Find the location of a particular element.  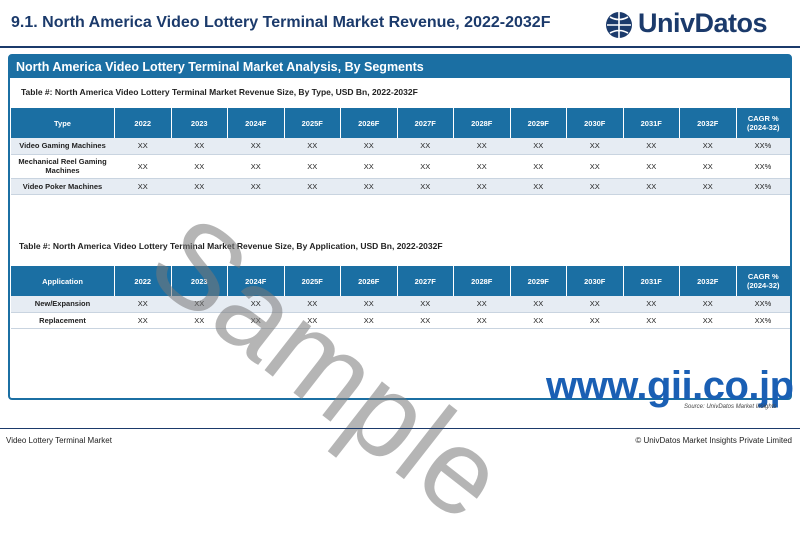

footer-market-name: Video Lottery Terminal Market is located at coordinates (59, 440).